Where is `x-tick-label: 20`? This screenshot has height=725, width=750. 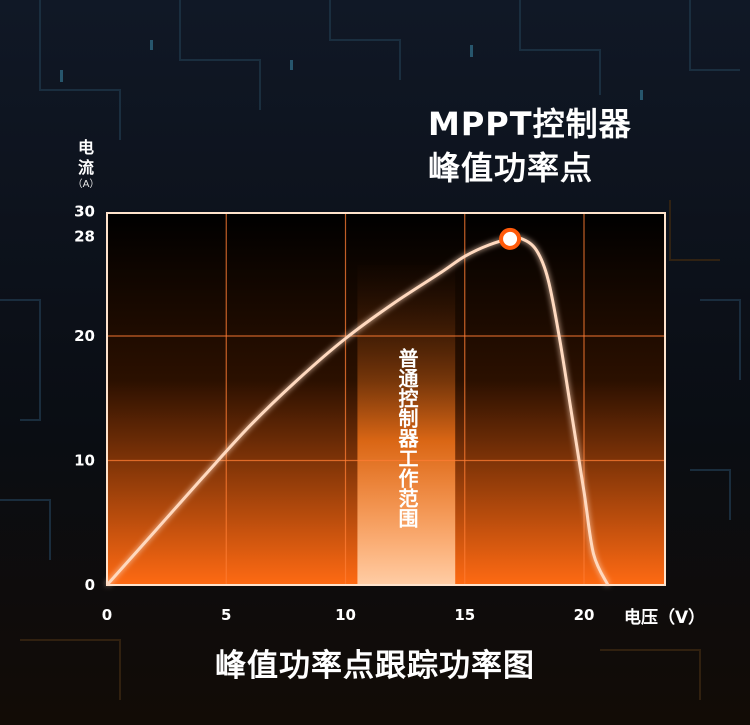 x-tick-label: 20 is located at coordinates (584, 615).